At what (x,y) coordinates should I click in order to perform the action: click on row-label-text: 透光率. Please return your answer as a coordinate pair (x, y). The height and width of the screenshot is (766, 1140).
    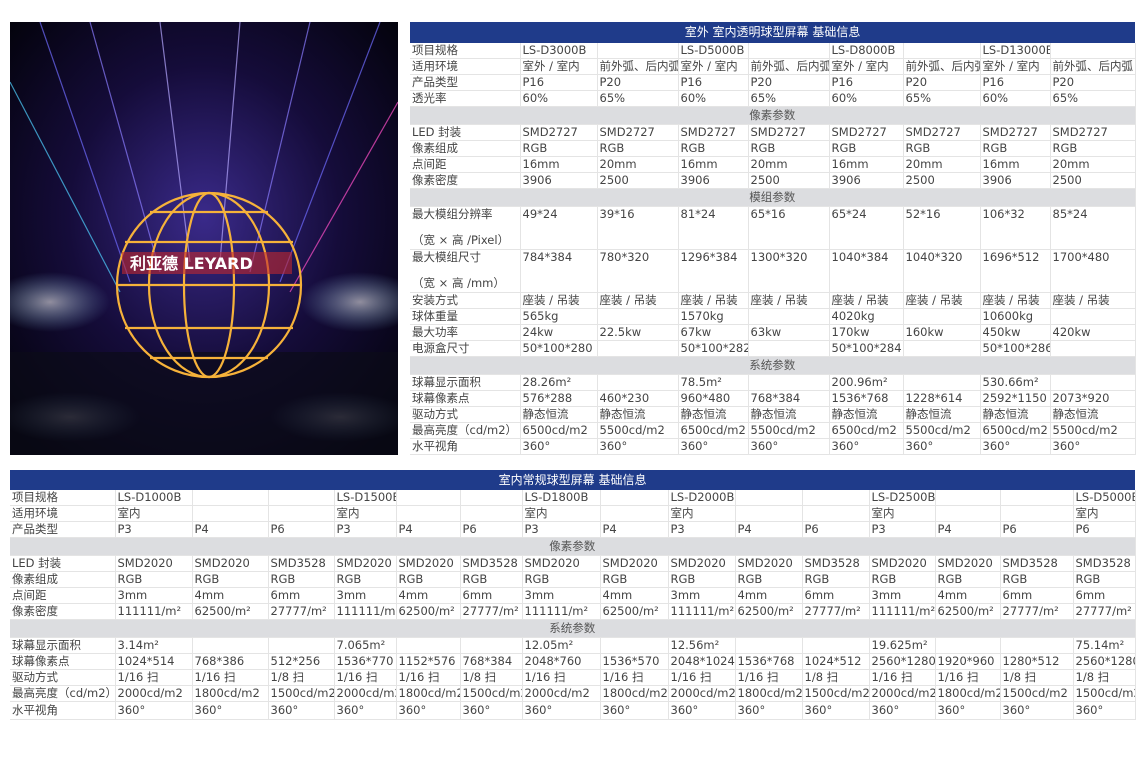
    Looking at the image, I should click on (429, 98).